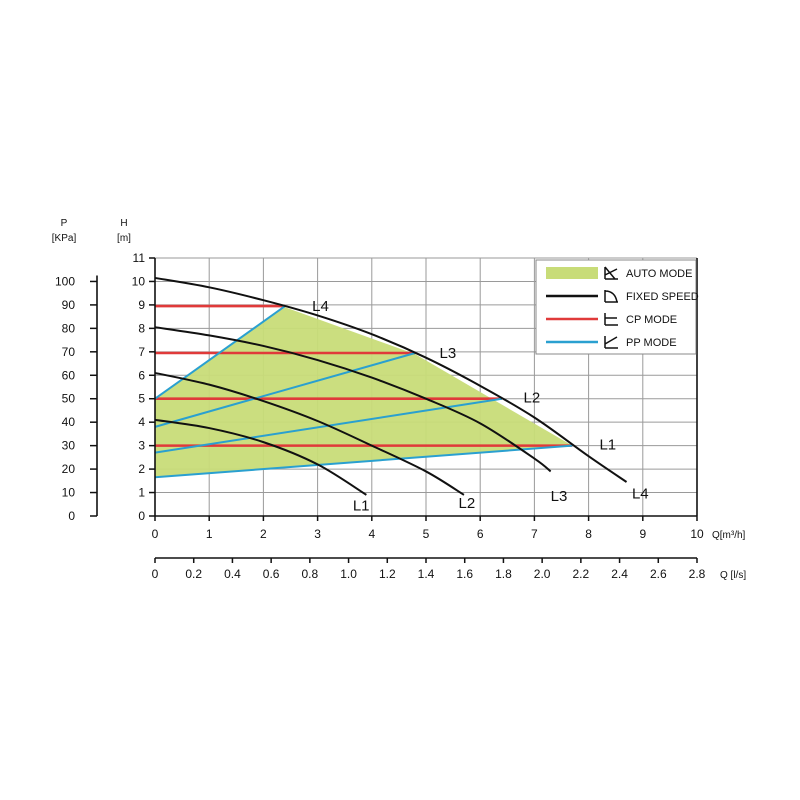  I want to click on flow-m3h-tick-label: 7, so click(534, 534).